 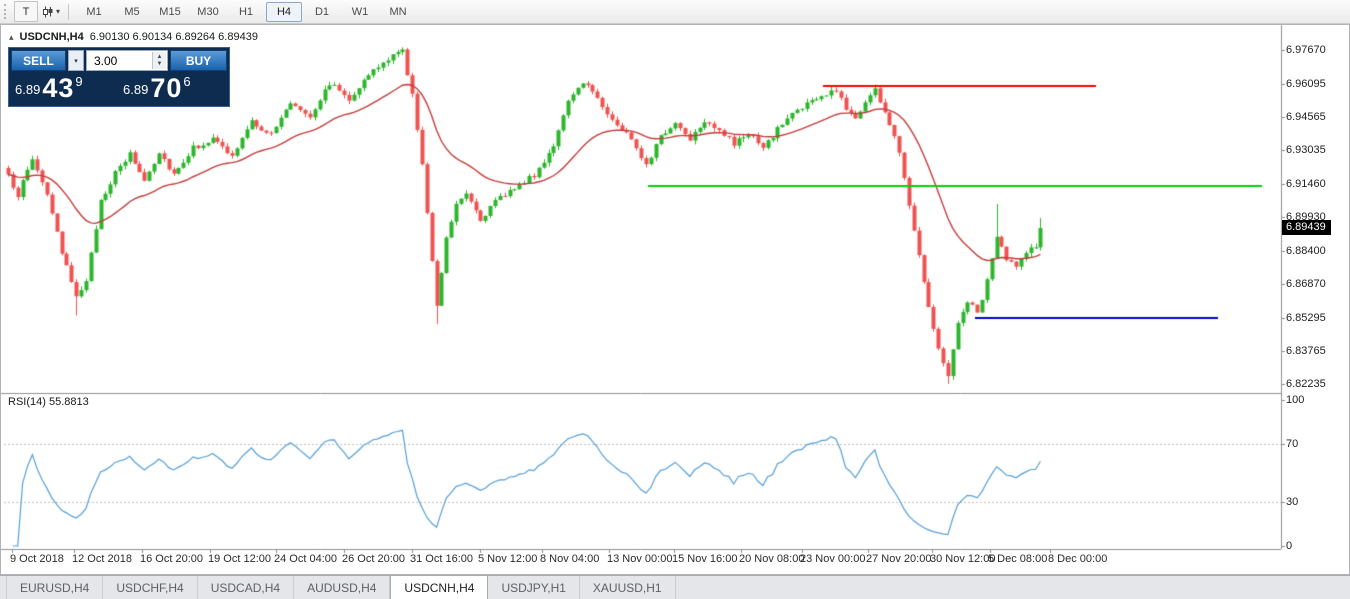 What do you see at coordinates (159, 64) in the screenshot?
I see `spinner-down-icon: ▼` at bounding box center [159, 64].